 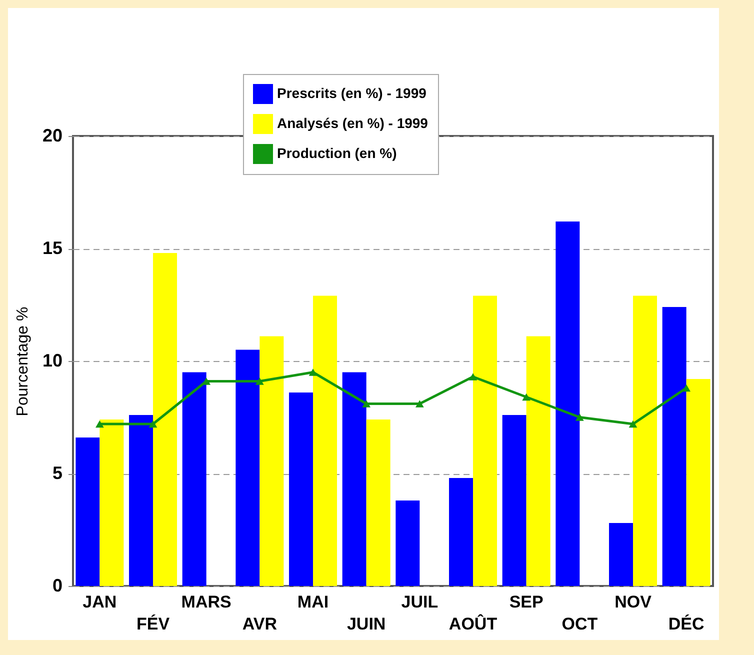 What do you see at coordinates (259, 624) in the screenshot?
I see `x-tick-label: AVR` at bounding box center [259, 624].